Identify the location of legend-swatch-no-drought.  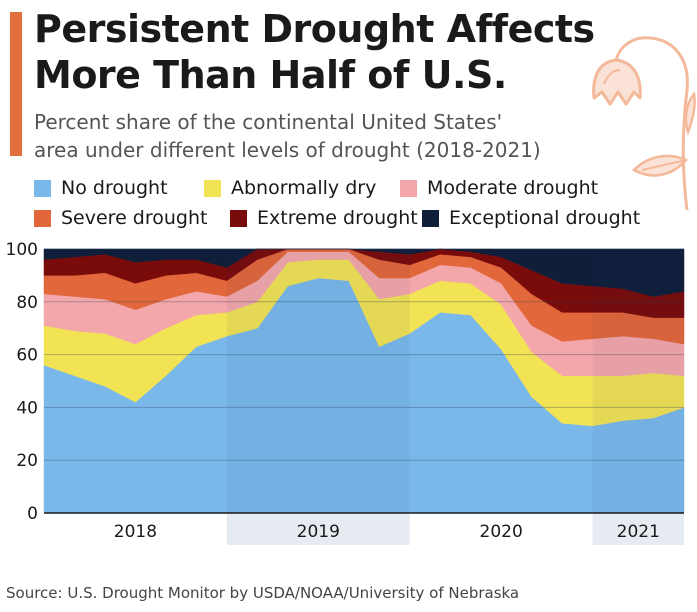
(42, 188).